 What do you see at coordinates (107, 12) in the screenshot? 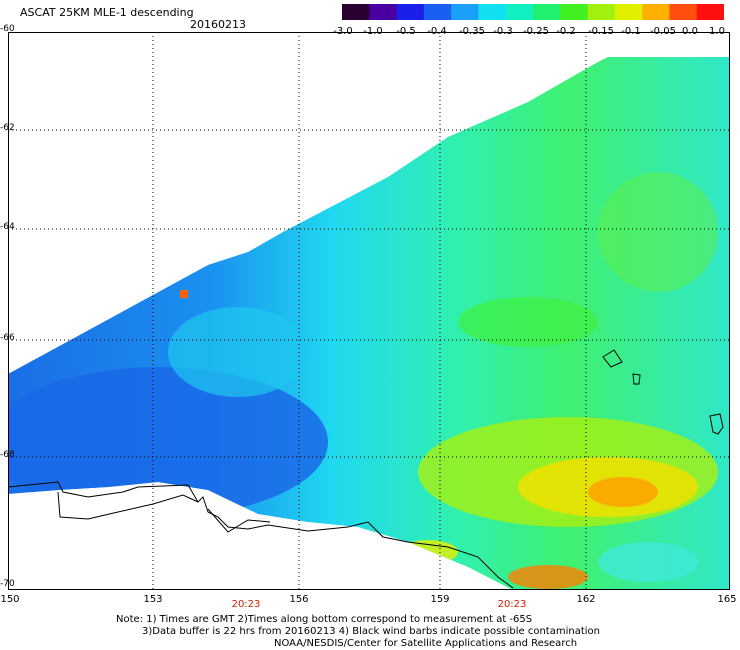
I see `map-title: ASCAT 25KM MLE-1 descending` at bounding box center [107, 12].